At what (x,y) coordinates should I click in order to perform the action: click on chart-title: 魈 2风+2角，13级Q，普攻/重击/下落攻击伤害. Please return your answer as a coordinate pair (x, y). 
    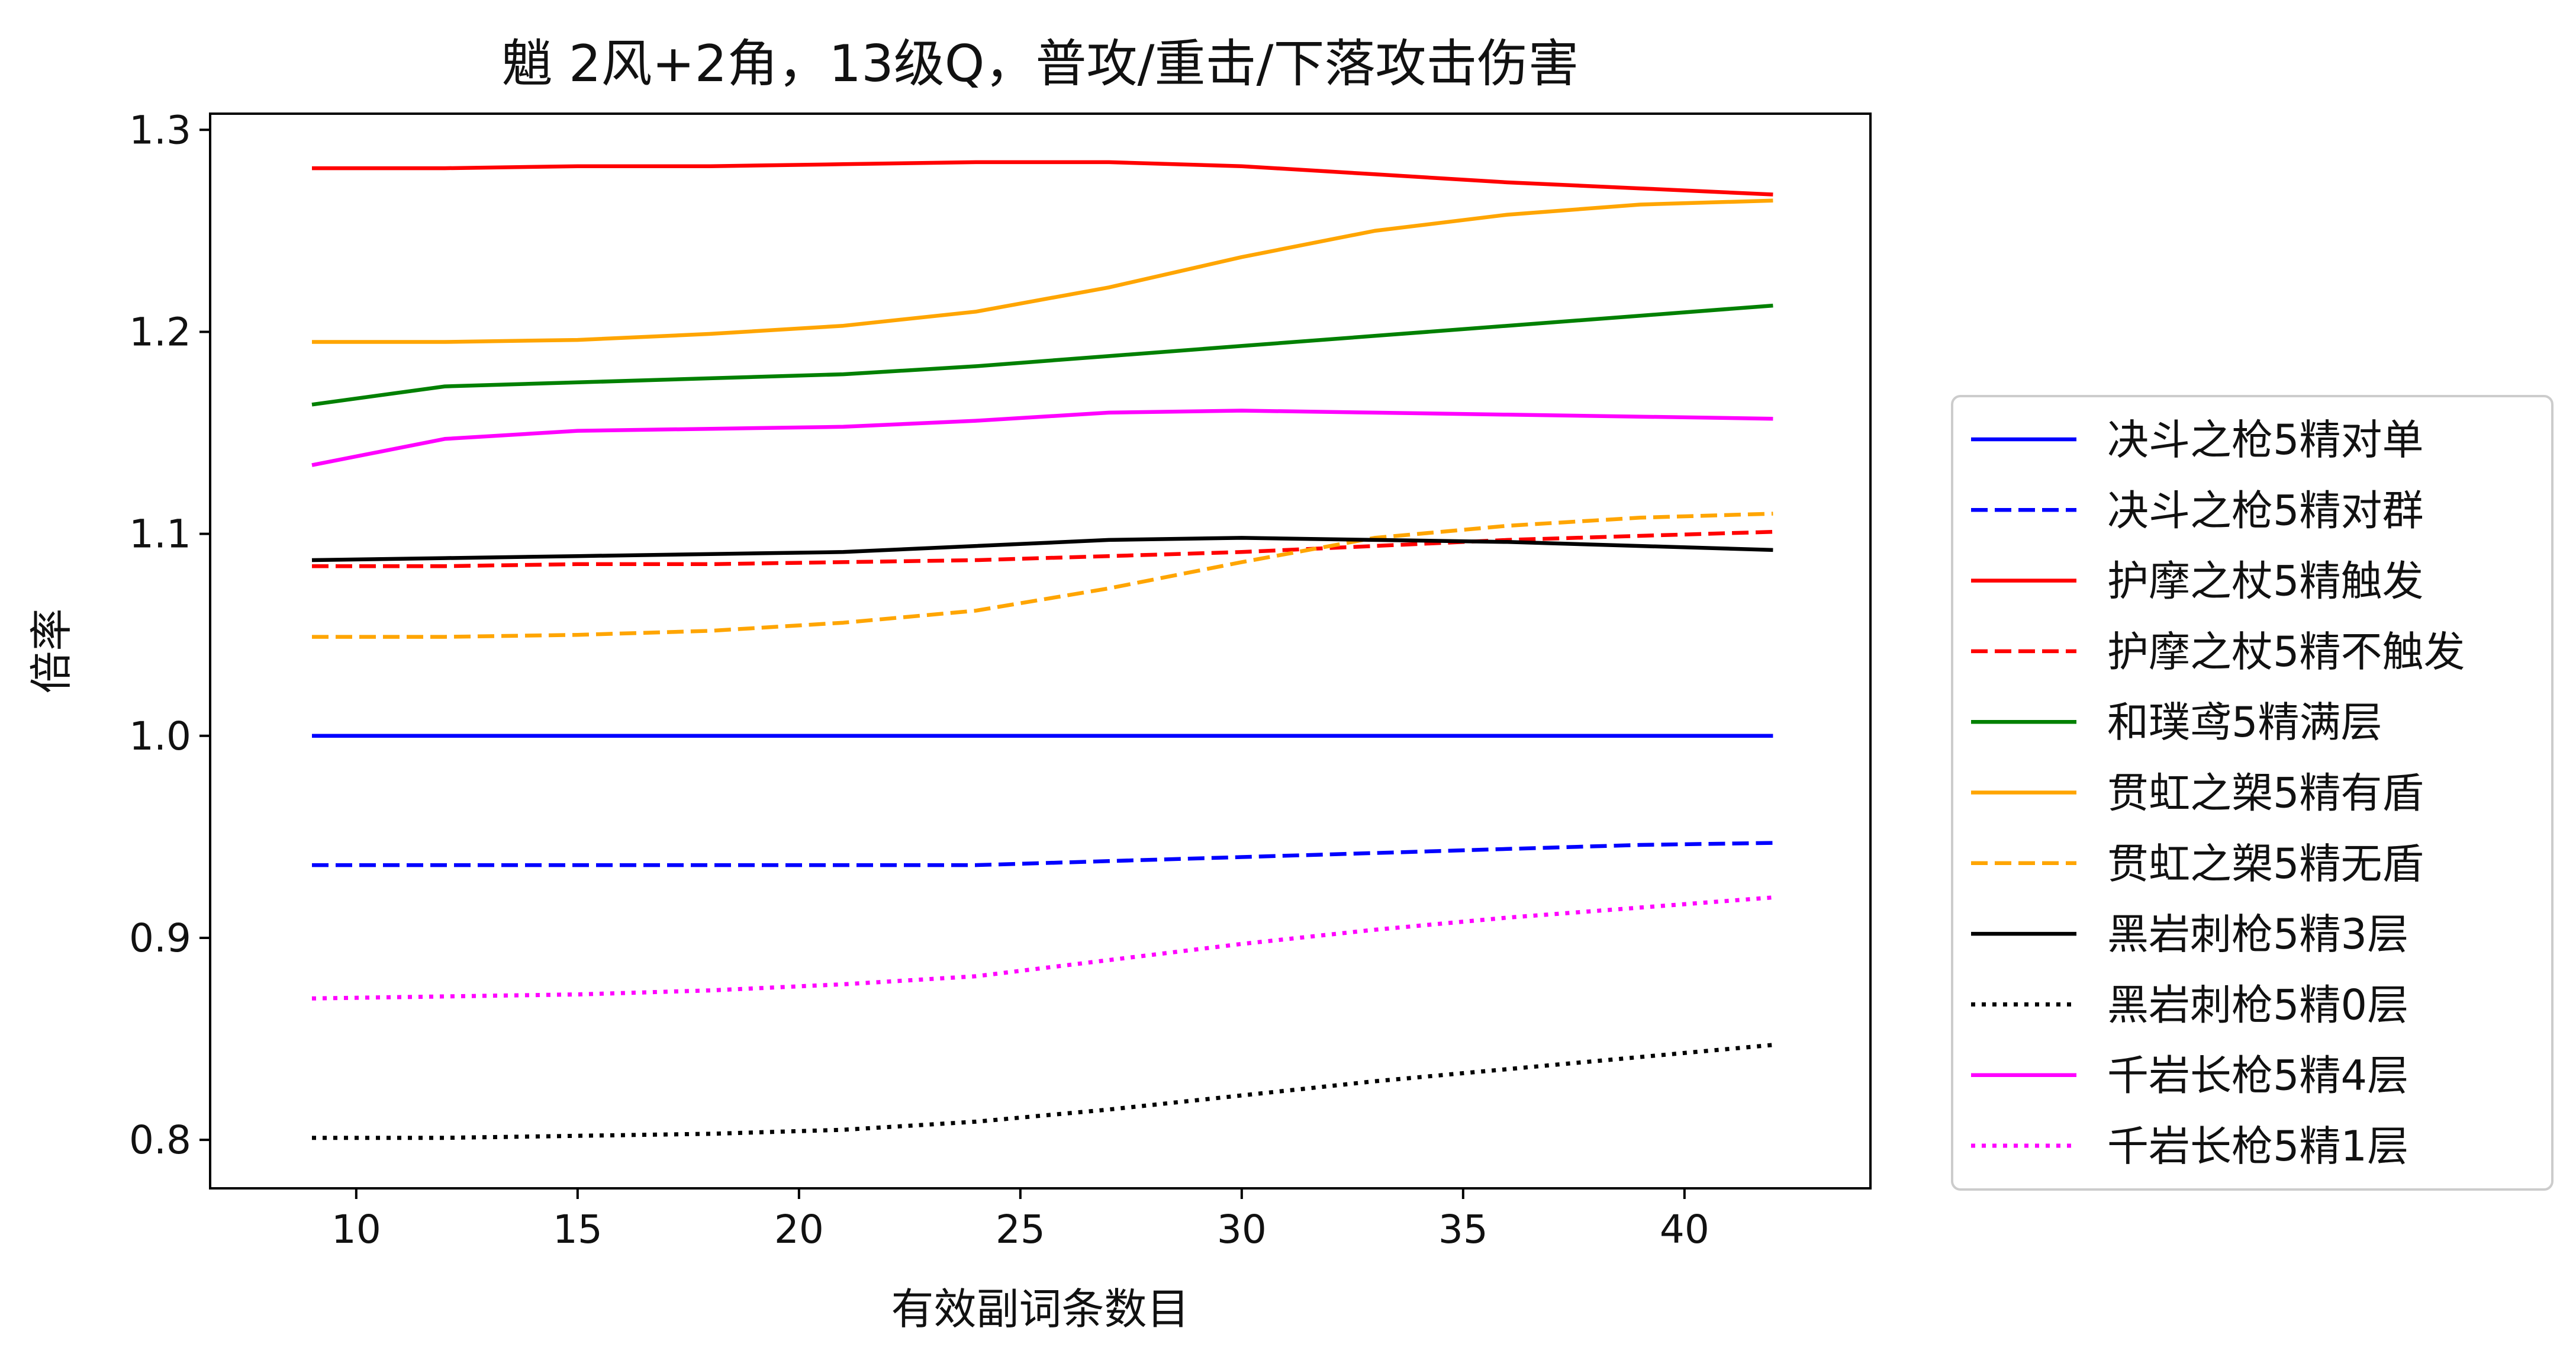
    Looking at the image, I should click on (1040, 64).